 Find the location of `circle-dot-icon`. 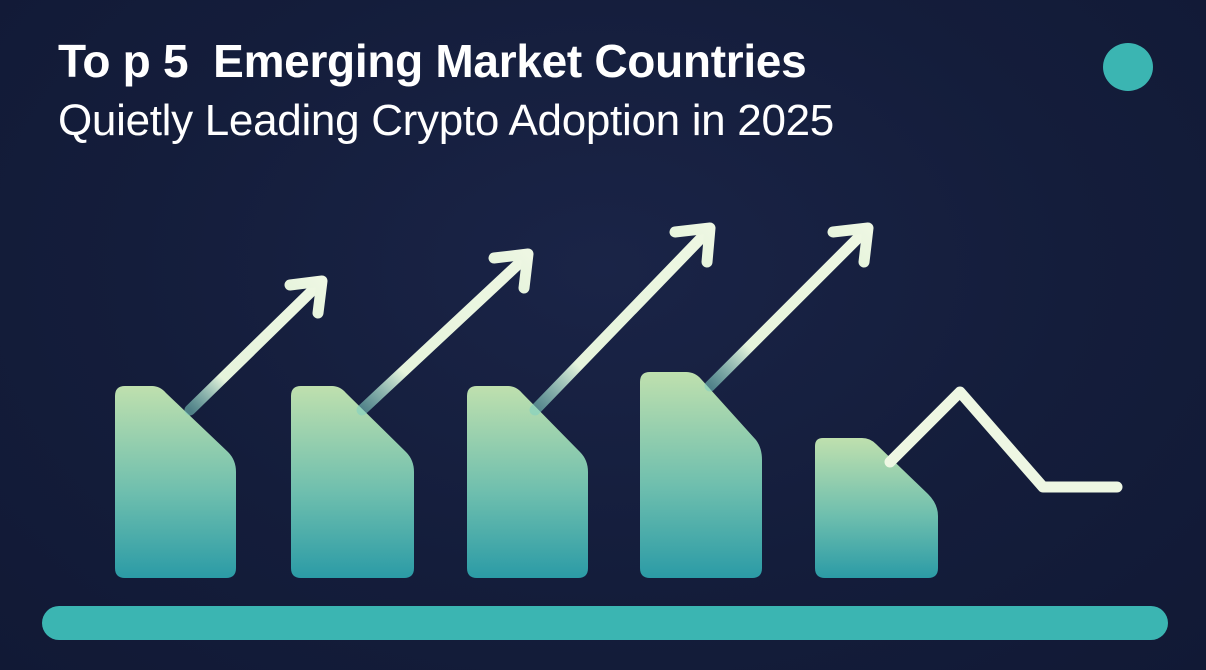

circle-dot-icon is located at coordinates (1128, 67).